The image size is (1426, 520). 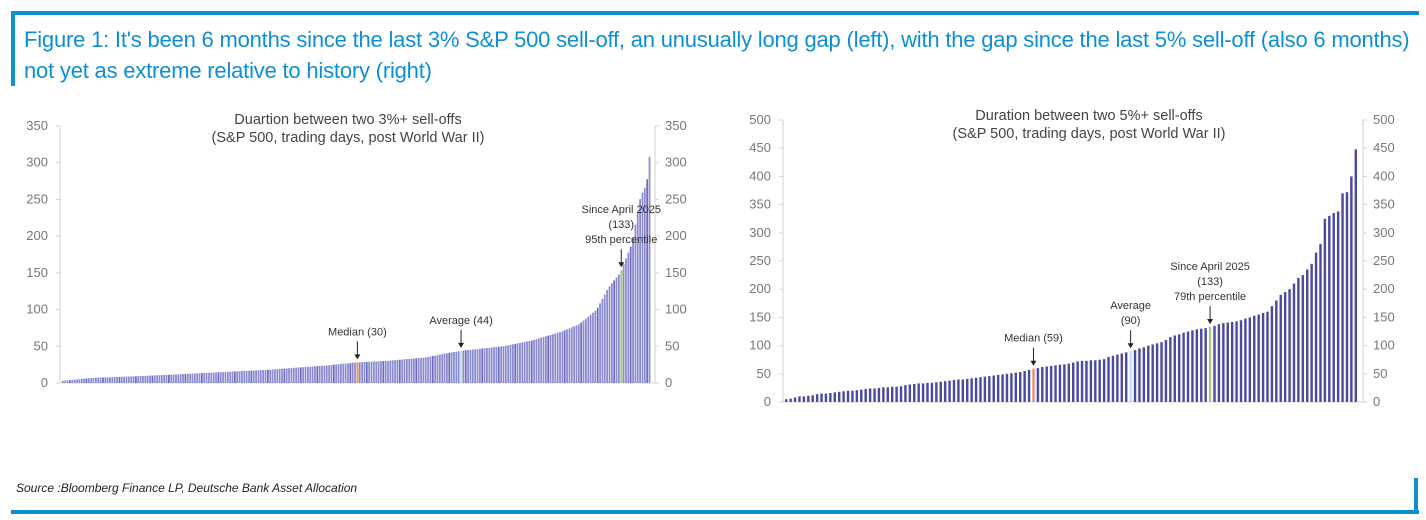 I want to click on chart-title: Duartion between two 3%+ sell-offs, so click(x=347, y=120).